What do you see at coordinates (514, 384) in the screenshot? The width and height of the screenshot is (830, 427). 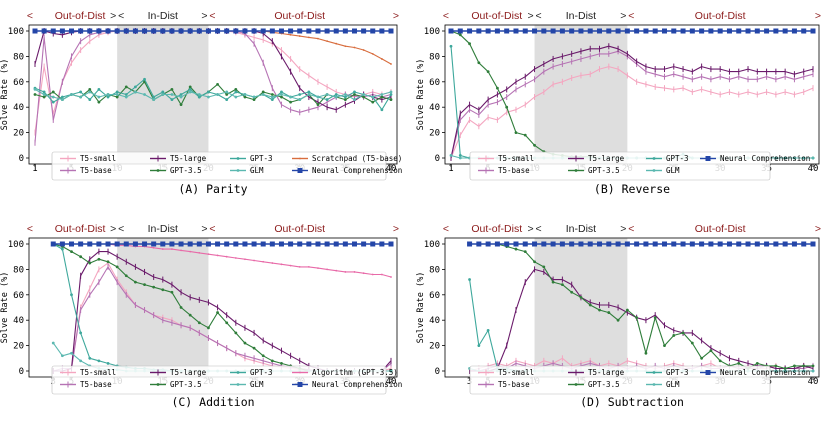 I see `legend-label: T5-base` at bounding box center [514, 384].